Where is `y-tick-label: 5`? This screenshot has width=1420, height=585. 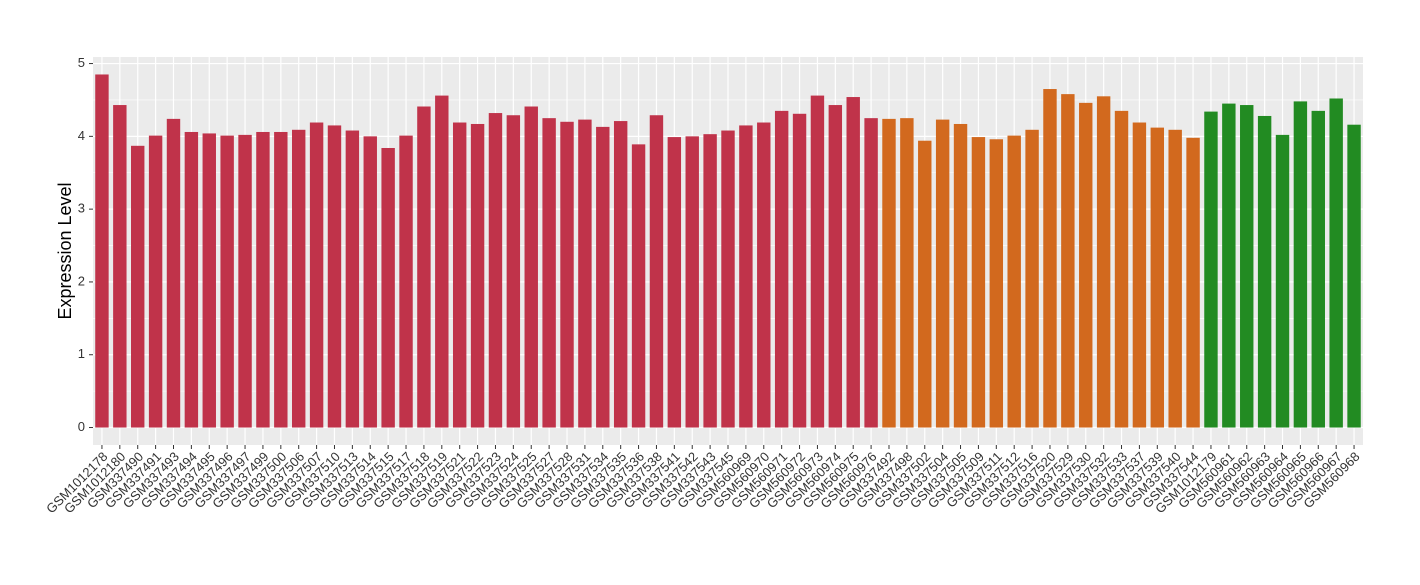 y-tick-label: 5 is located at coordinates (81, 62).